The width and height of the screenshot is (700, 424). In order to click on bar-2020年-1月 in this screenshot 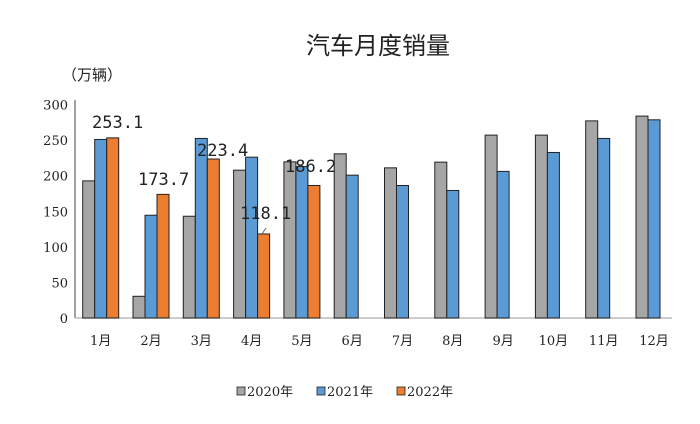, I will do `click(89, 249)`.